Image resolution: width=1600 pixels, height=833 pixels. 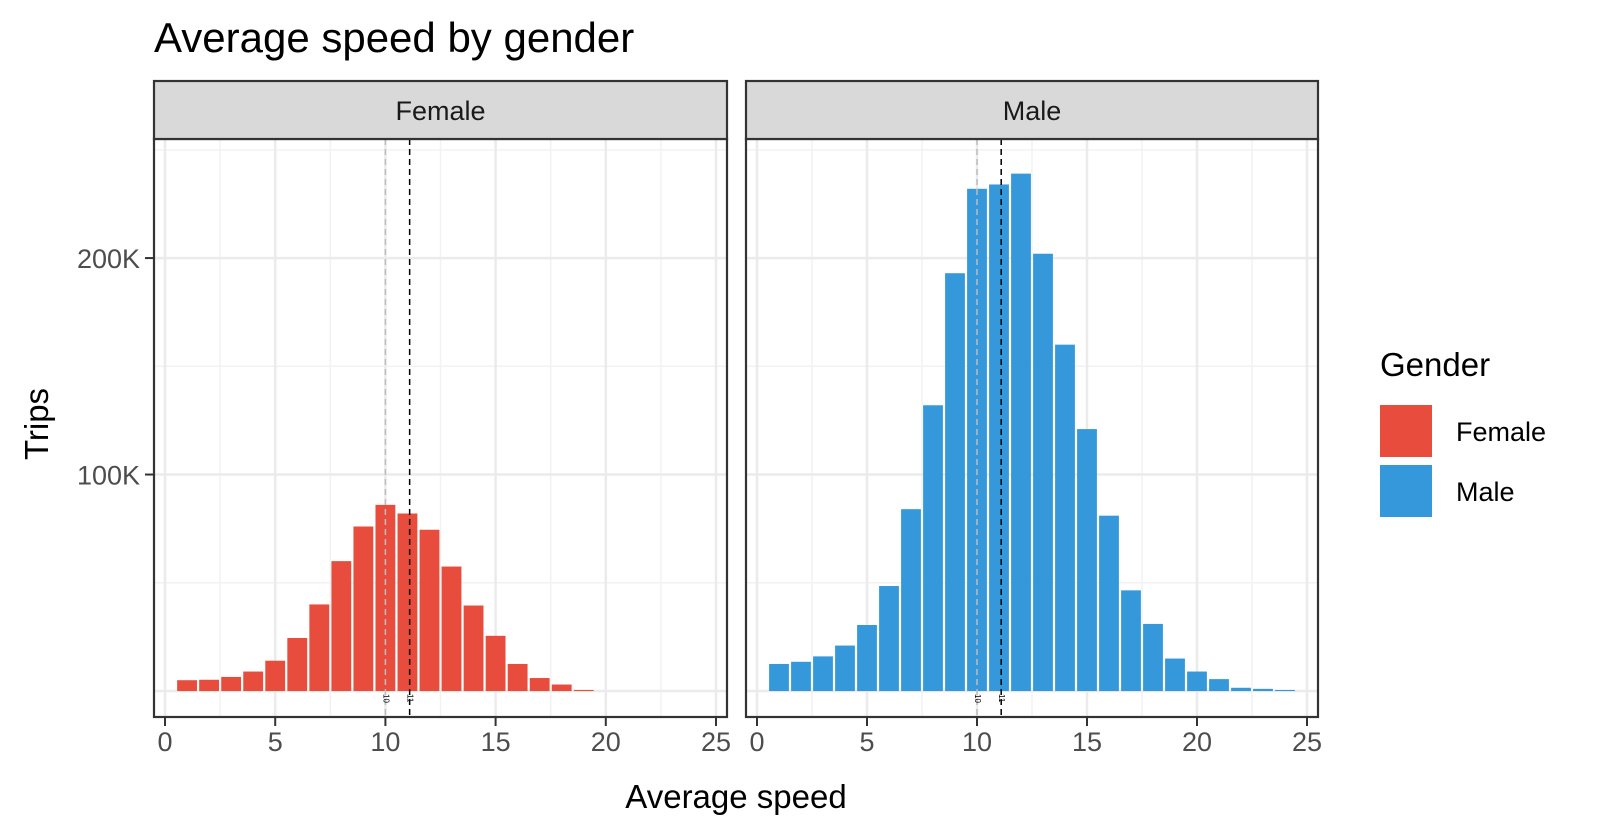 I want to click on chart-title: Average speed by gender, so click(x=394, y=37).